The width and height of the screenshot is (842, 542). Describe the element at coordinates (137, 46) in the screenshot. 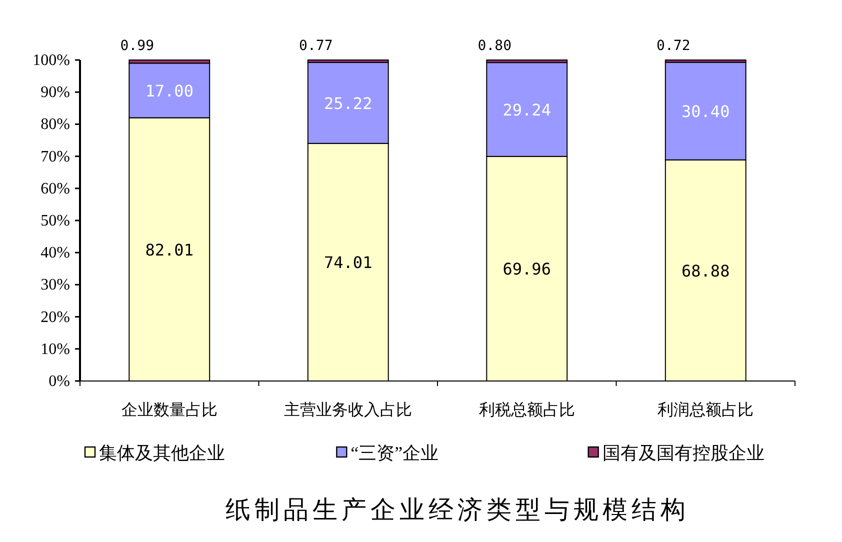

I see `data-label: 0.99` at that location.